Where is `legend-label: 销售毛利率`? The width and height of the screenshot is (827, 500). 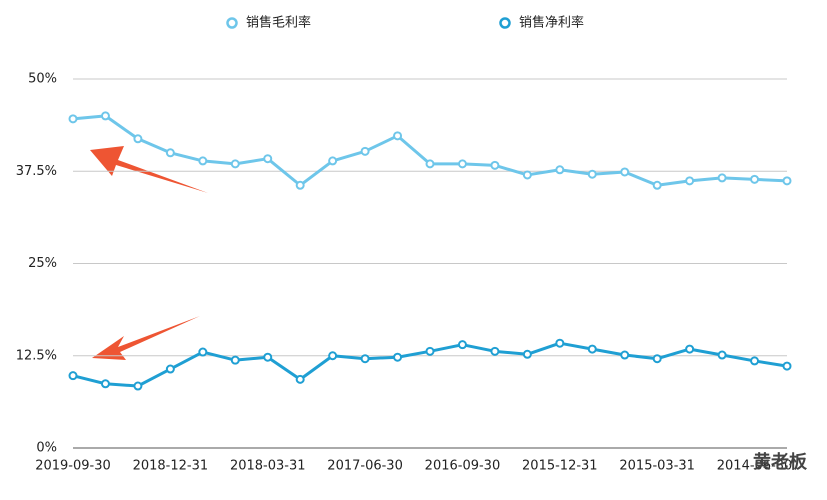
legend-label: 销售毛利率 is located at coordinates (278, 23).